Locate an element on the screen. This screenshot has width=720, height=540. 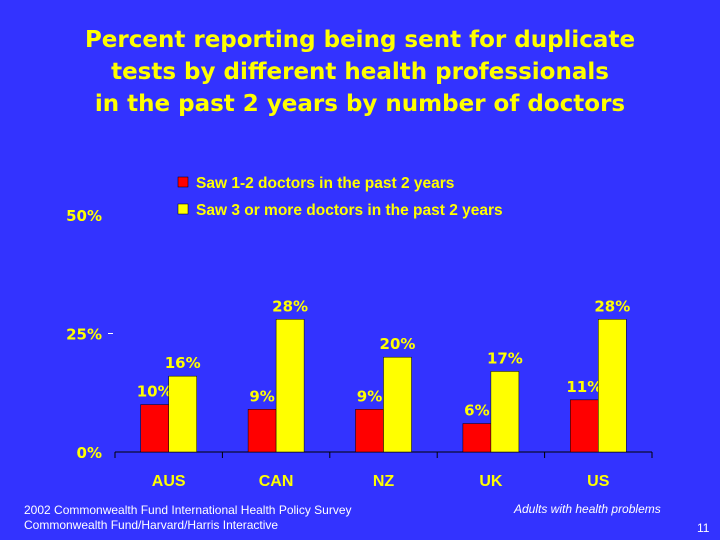
legend-label-saw-1-2: Saw 1-2 doctors in the past 2 years is located at coordinates (325, 183).